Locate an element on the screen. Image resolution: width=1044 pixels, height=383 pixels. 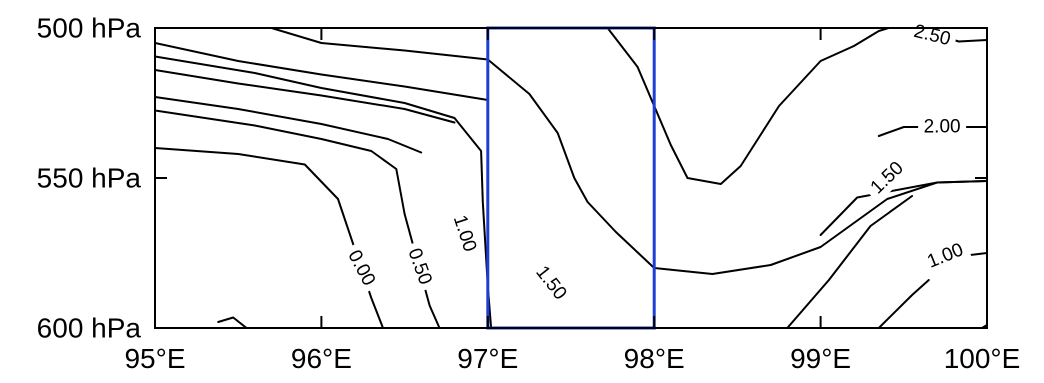
contour-label-group-3: 0.00 is located at coordinates (361, 268).